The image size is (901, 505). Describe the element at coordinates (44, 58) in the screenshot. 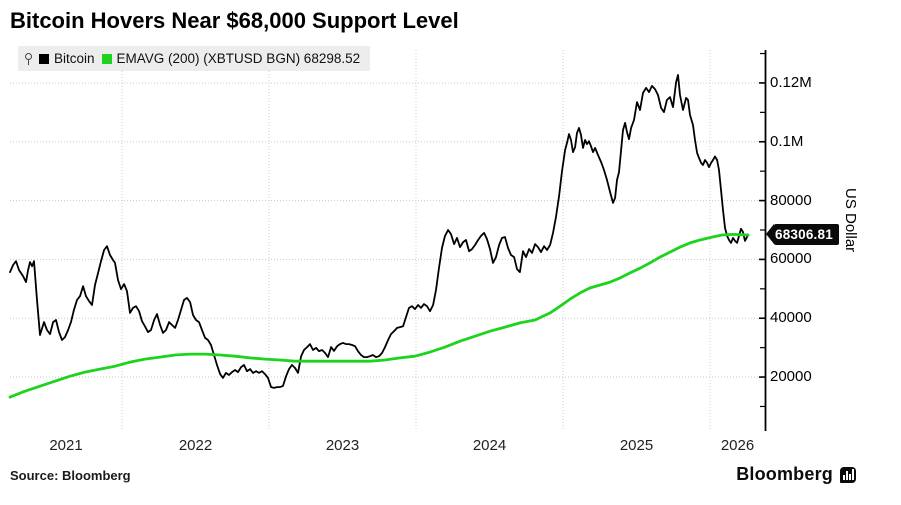

I see `bitcoin-series-swatch-icon` at that location.